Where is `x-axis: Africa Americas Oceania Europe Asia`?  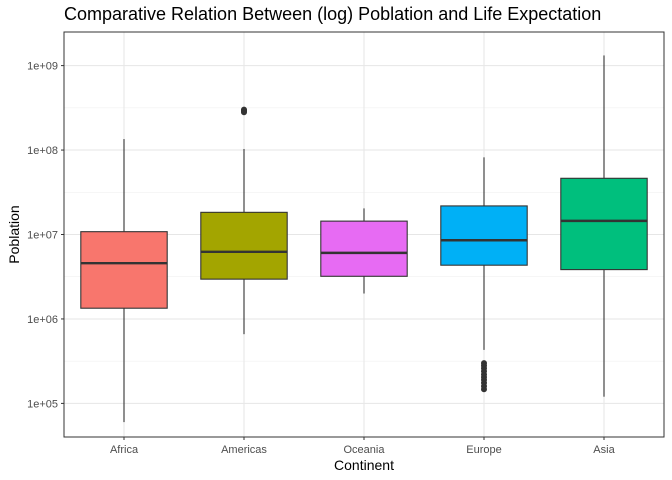 x-axis: Africa Americas Oceania Europe Asia is located at coordinates (363, 446).